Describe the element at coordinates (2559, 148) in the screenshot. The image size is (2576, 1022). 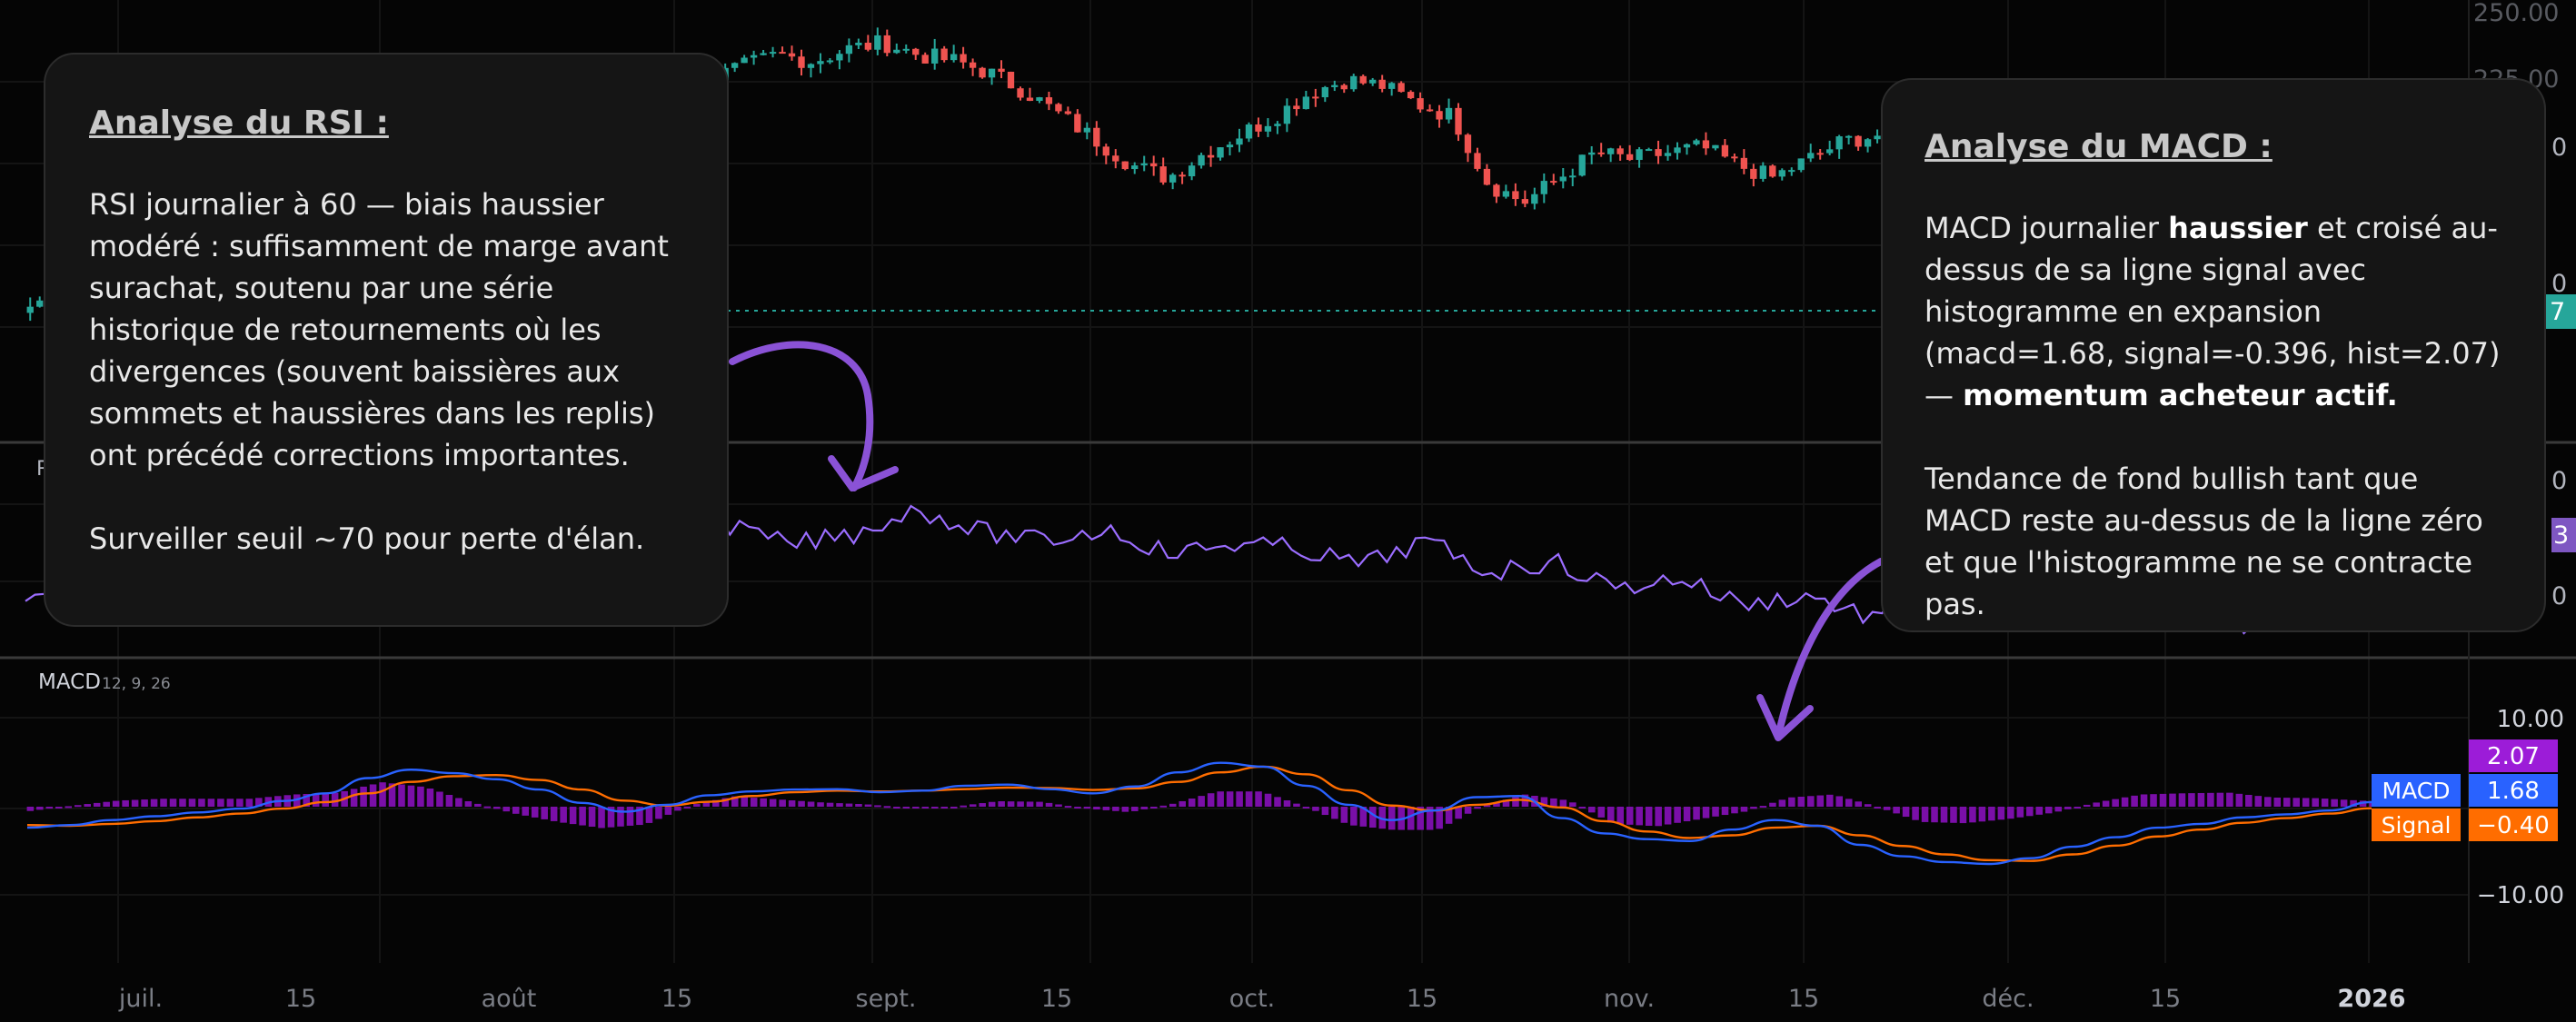
I see `price-tick-label: 0` at that location.